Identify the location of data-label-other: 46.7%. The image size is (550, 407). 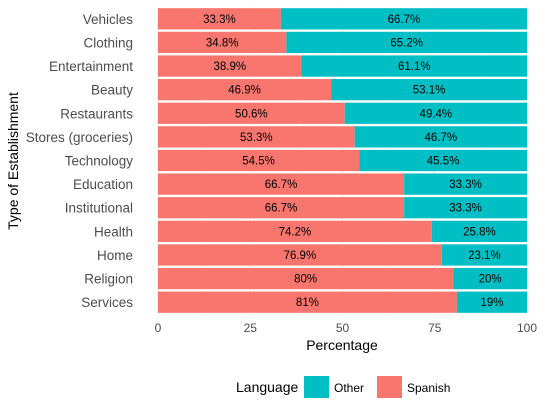
(441, 138).